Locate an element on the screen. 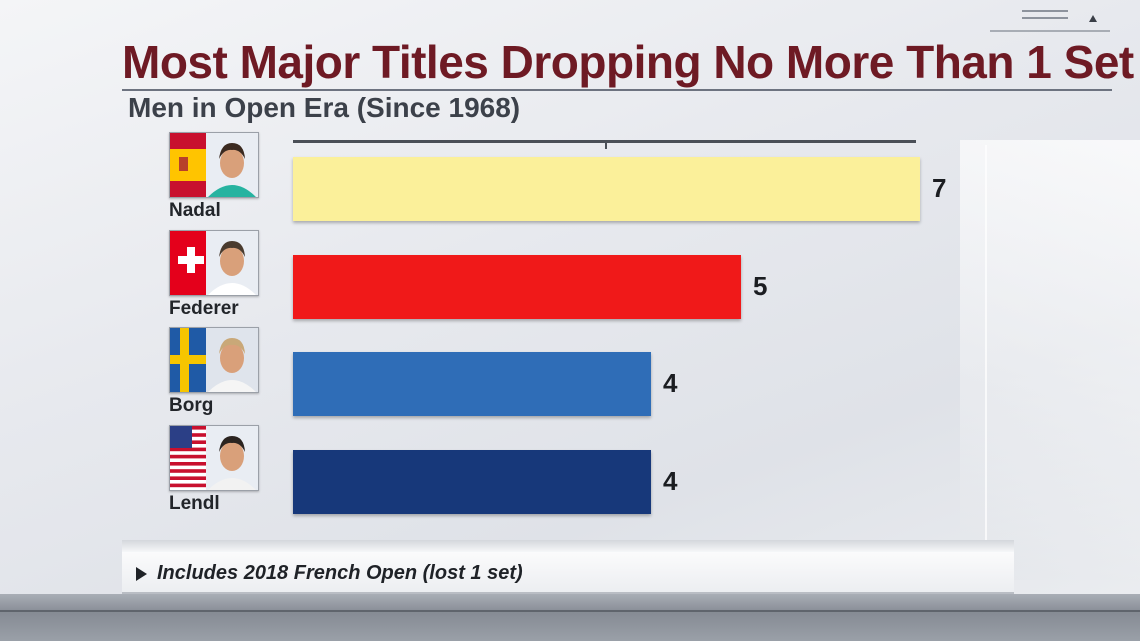 Image resolution: width=1140 pixels, height=641 pixels. player-photo-borg is located at coordinates (214, 360).